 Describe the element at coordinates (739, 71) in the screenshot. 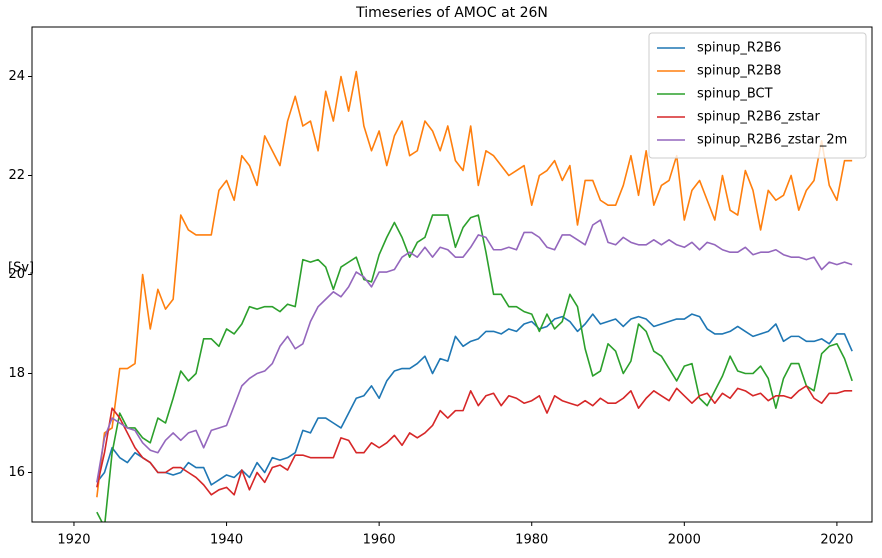

I see `legend-label: spinup_R2B8` at that location.